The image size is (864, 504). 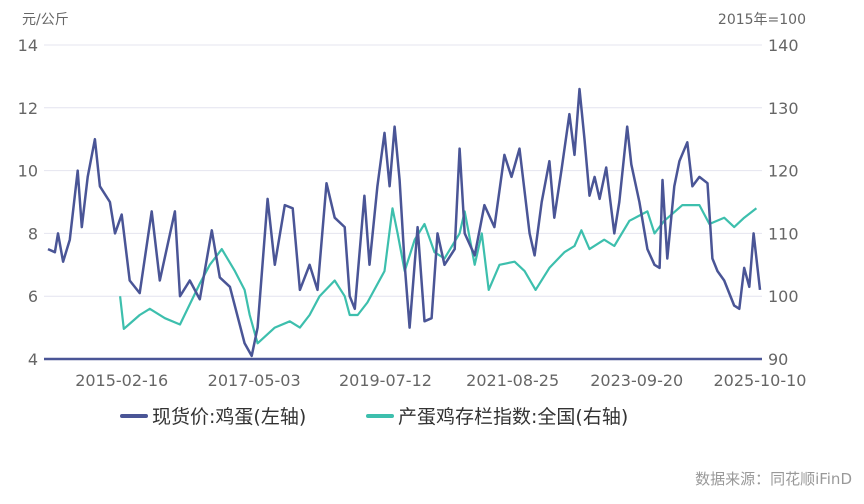 I want to click on legend-label-price: 现货价:鸡蛋(左轴), so click(x=229, y=417).